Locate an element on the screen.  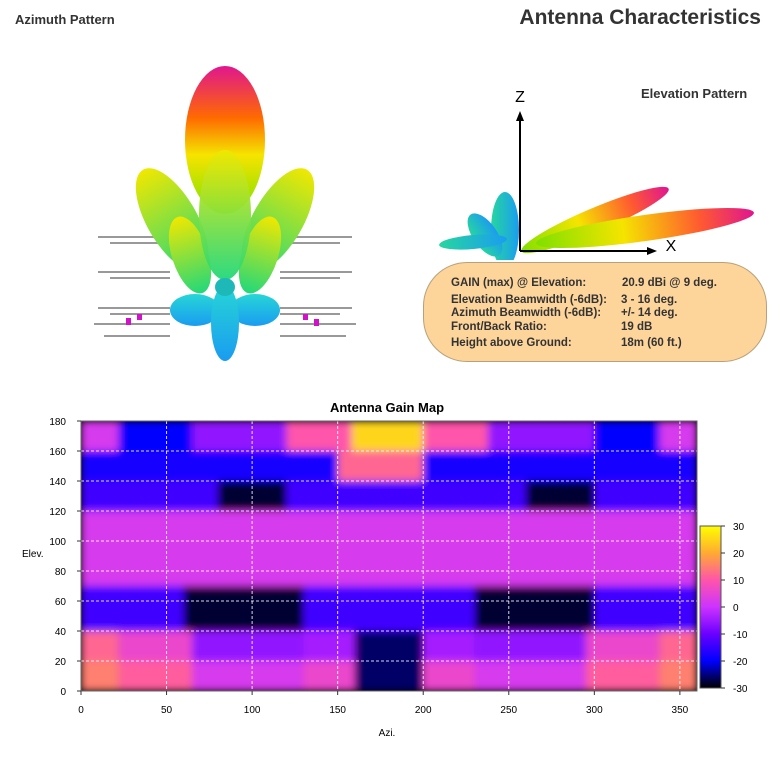
x-tick-label: 250 is located at coordinates (508, 710).